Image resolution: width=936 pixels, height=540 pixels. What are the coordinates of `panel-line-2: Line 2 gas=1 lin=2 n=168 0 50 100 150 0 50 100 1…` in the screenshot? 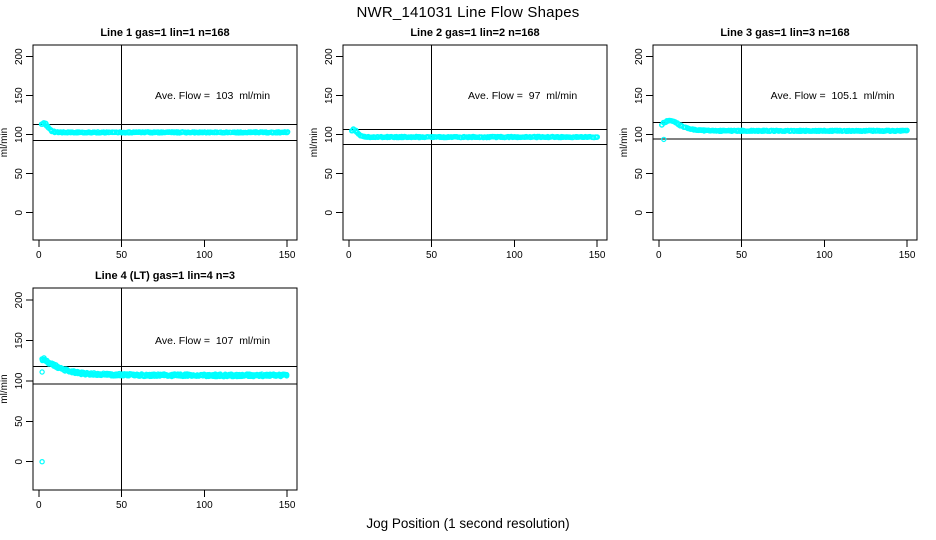 It's located at (458, 144).